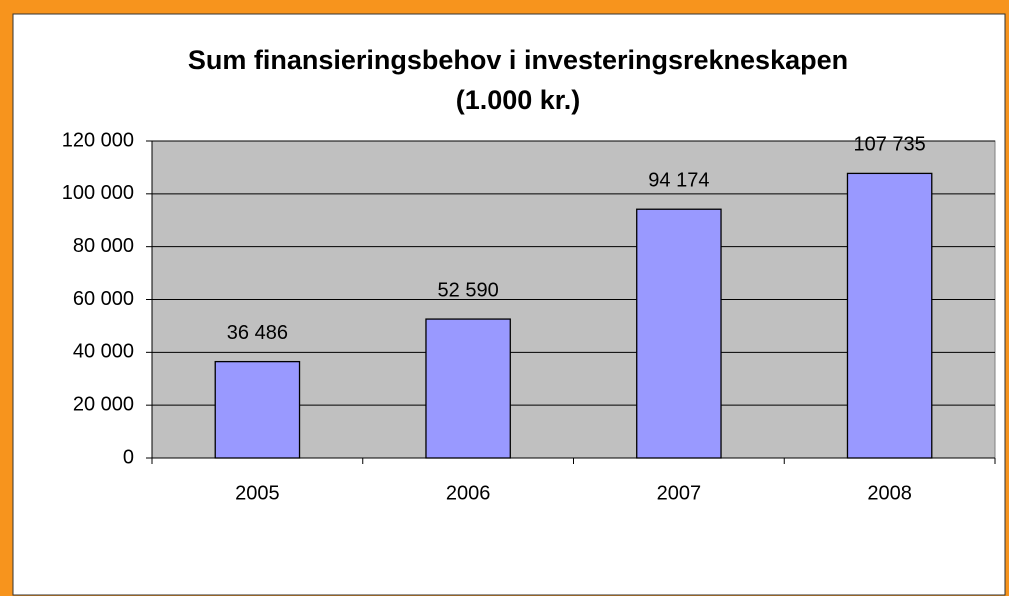 This screenshot has height=596, width=1009. Describe the element at coordinates (103, 246) in the screenshot. I see `y-tick-label: 80 000` at that location.